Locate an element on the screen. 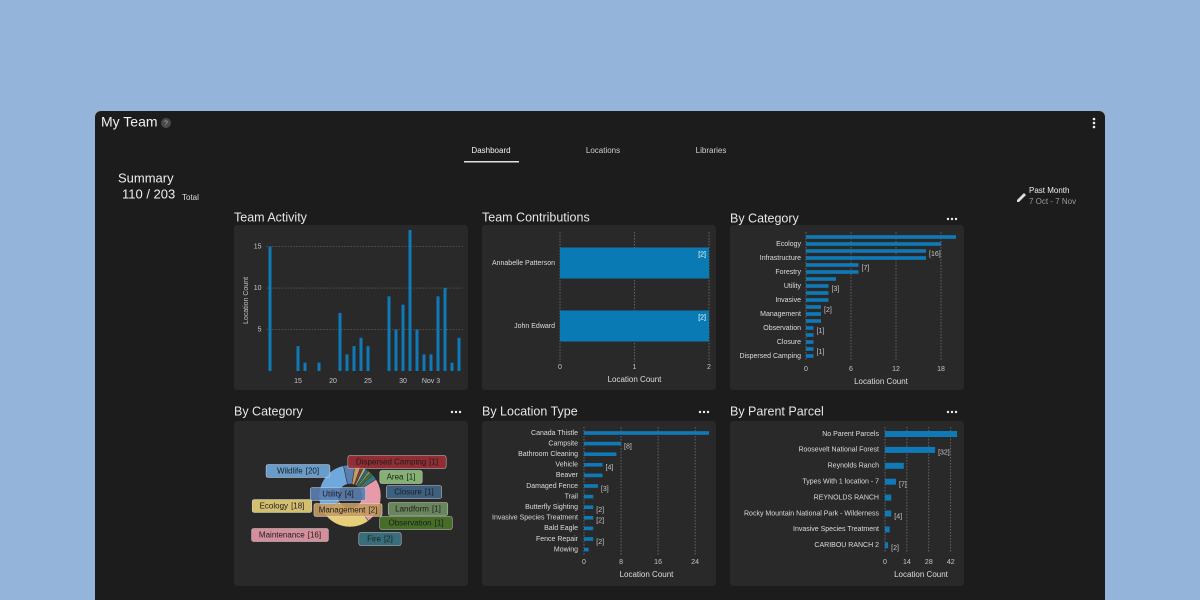 Image resolution: width=1200 pixels, height=600 pixels. y-axis-label: Location Count is located at coordinates (246, 300).